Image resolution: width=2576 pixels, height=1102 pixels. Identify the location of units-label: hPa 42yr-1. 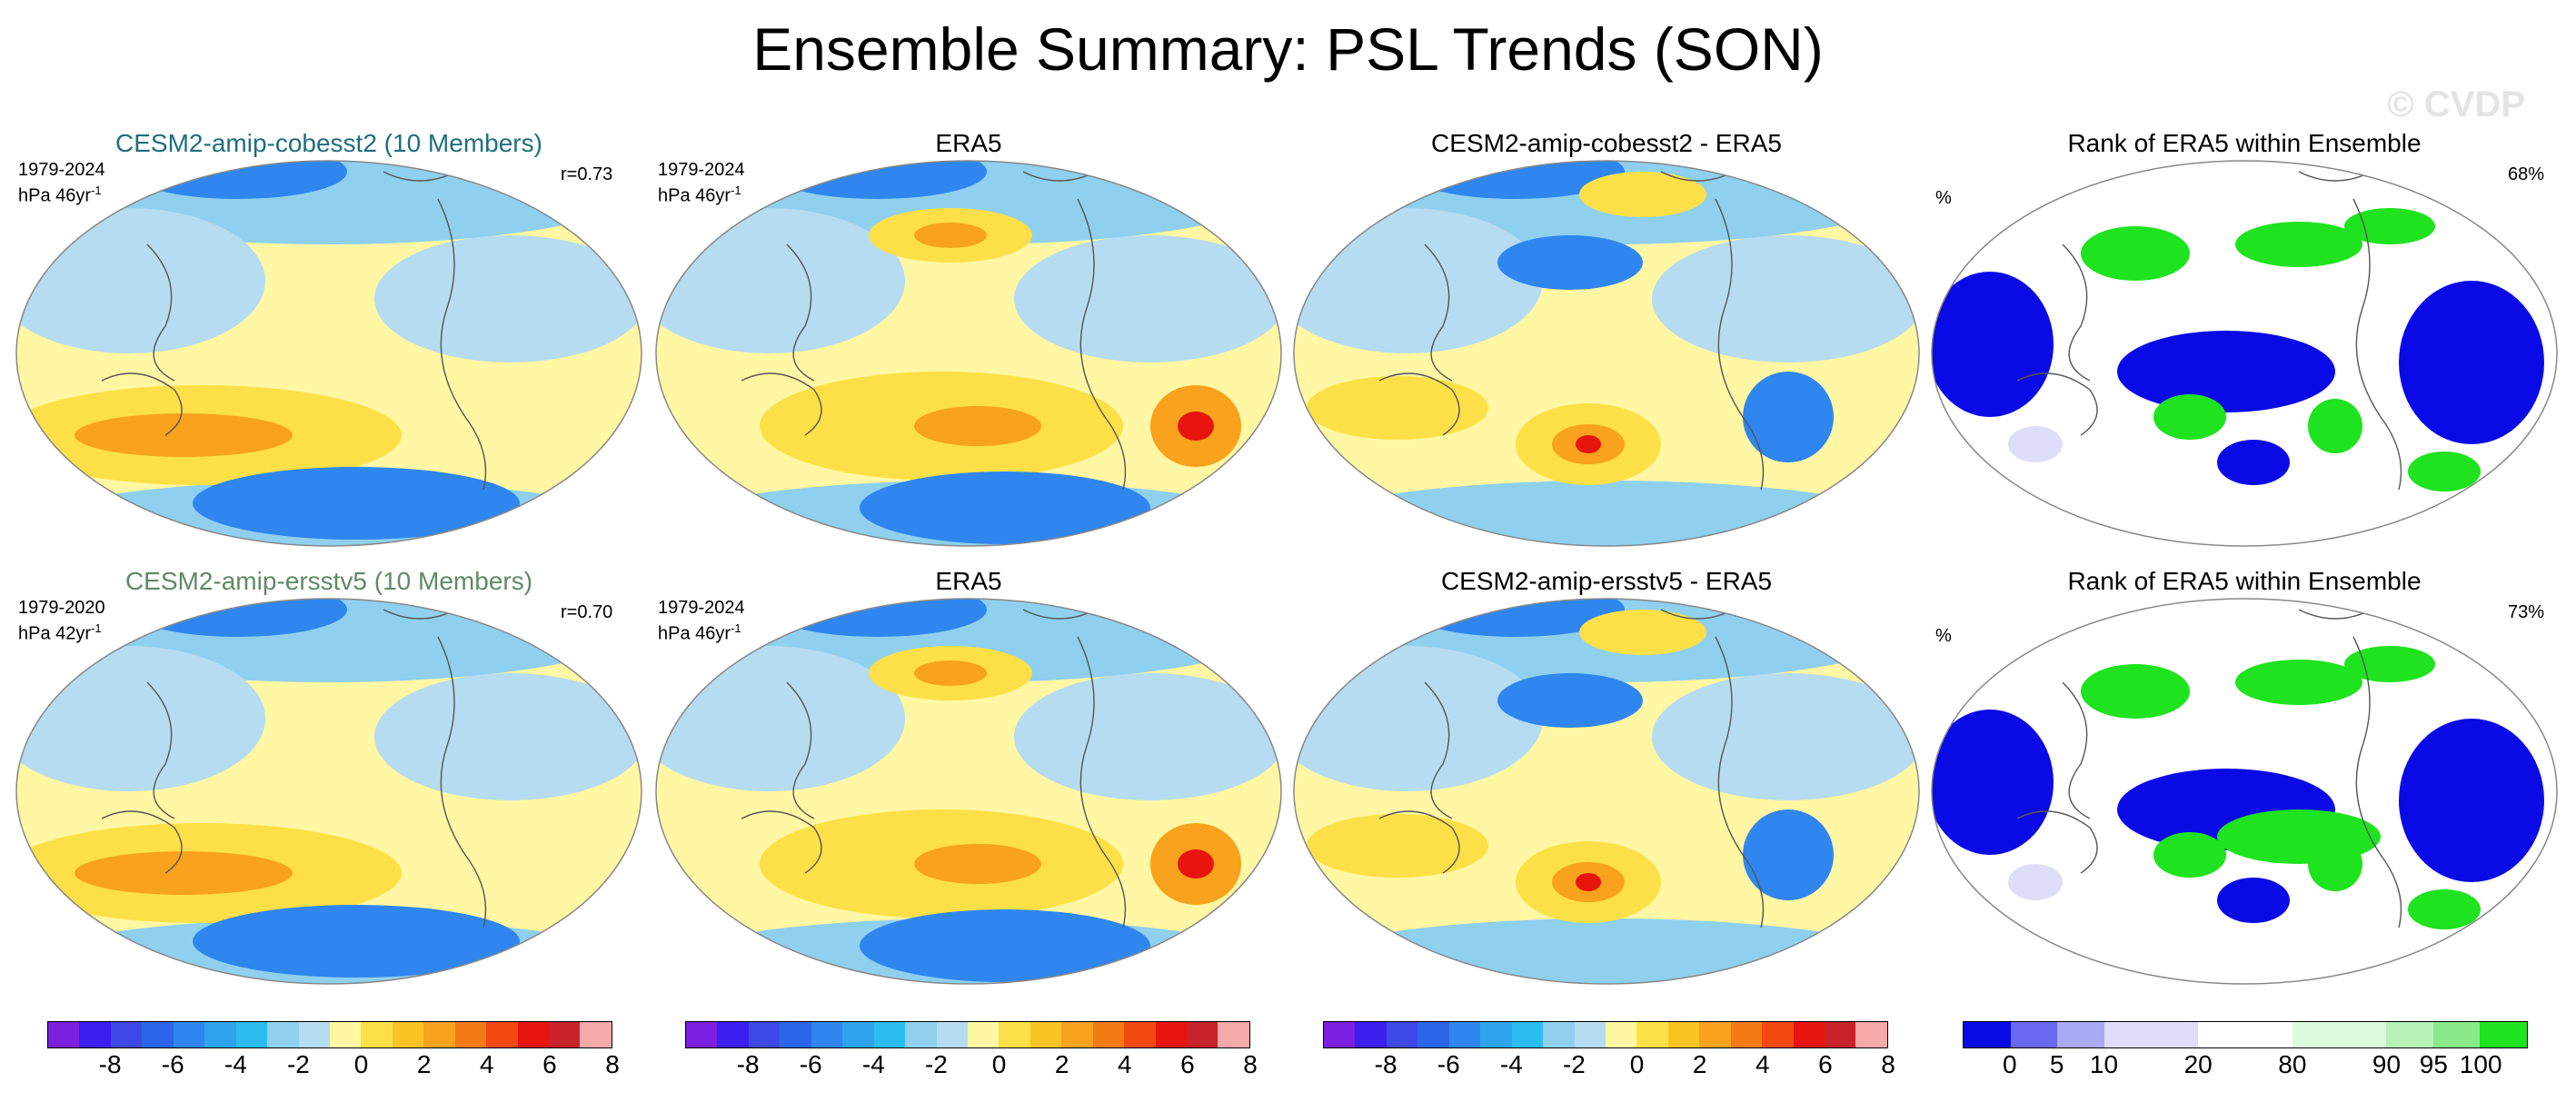
(60, 632).